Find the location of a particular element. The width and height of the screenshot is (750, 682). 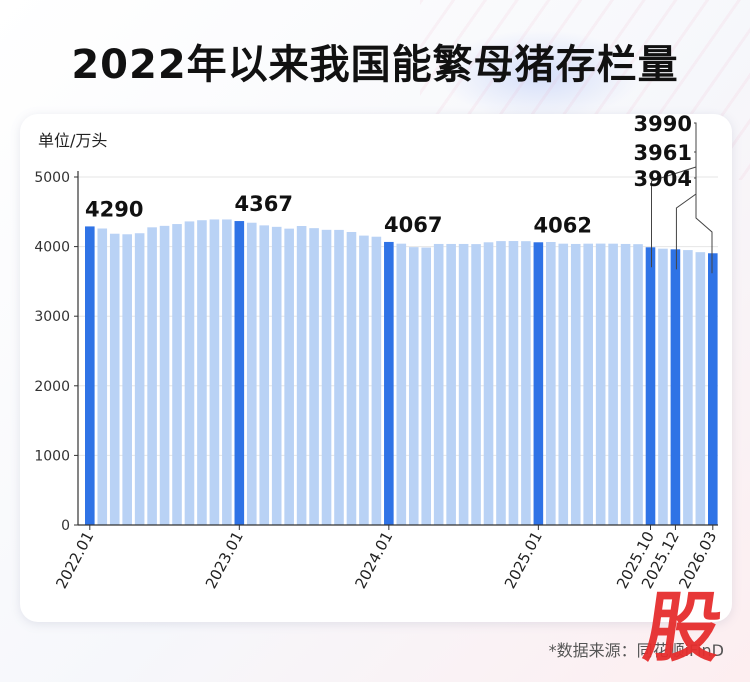

data-label: 4067 is located at coordinates (413, 225).